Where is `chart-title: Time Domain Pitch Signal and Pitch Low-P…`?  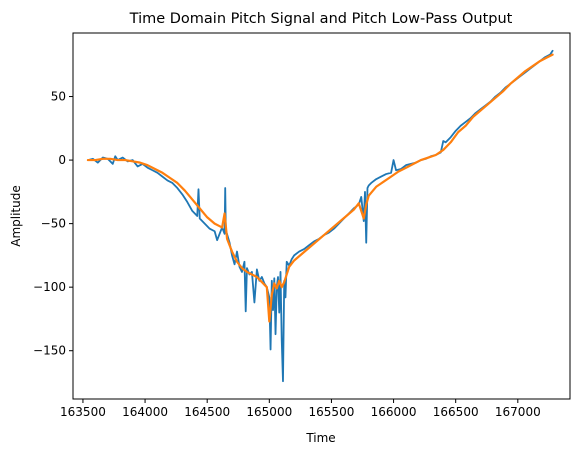
chart-title: Time Domain Pitch Signal and Pitch Low-P… is located at coordinates (321, 19).